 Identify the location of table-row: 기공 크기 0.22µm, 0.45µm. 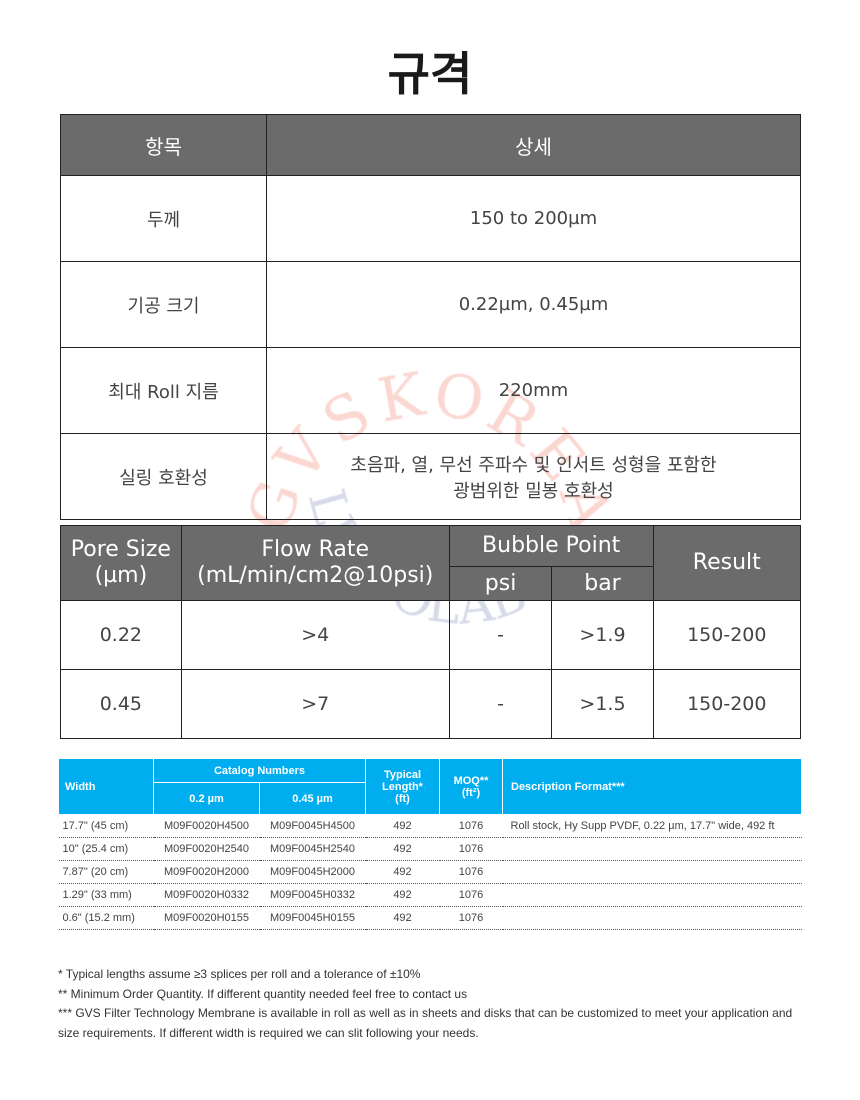
(430, 304).